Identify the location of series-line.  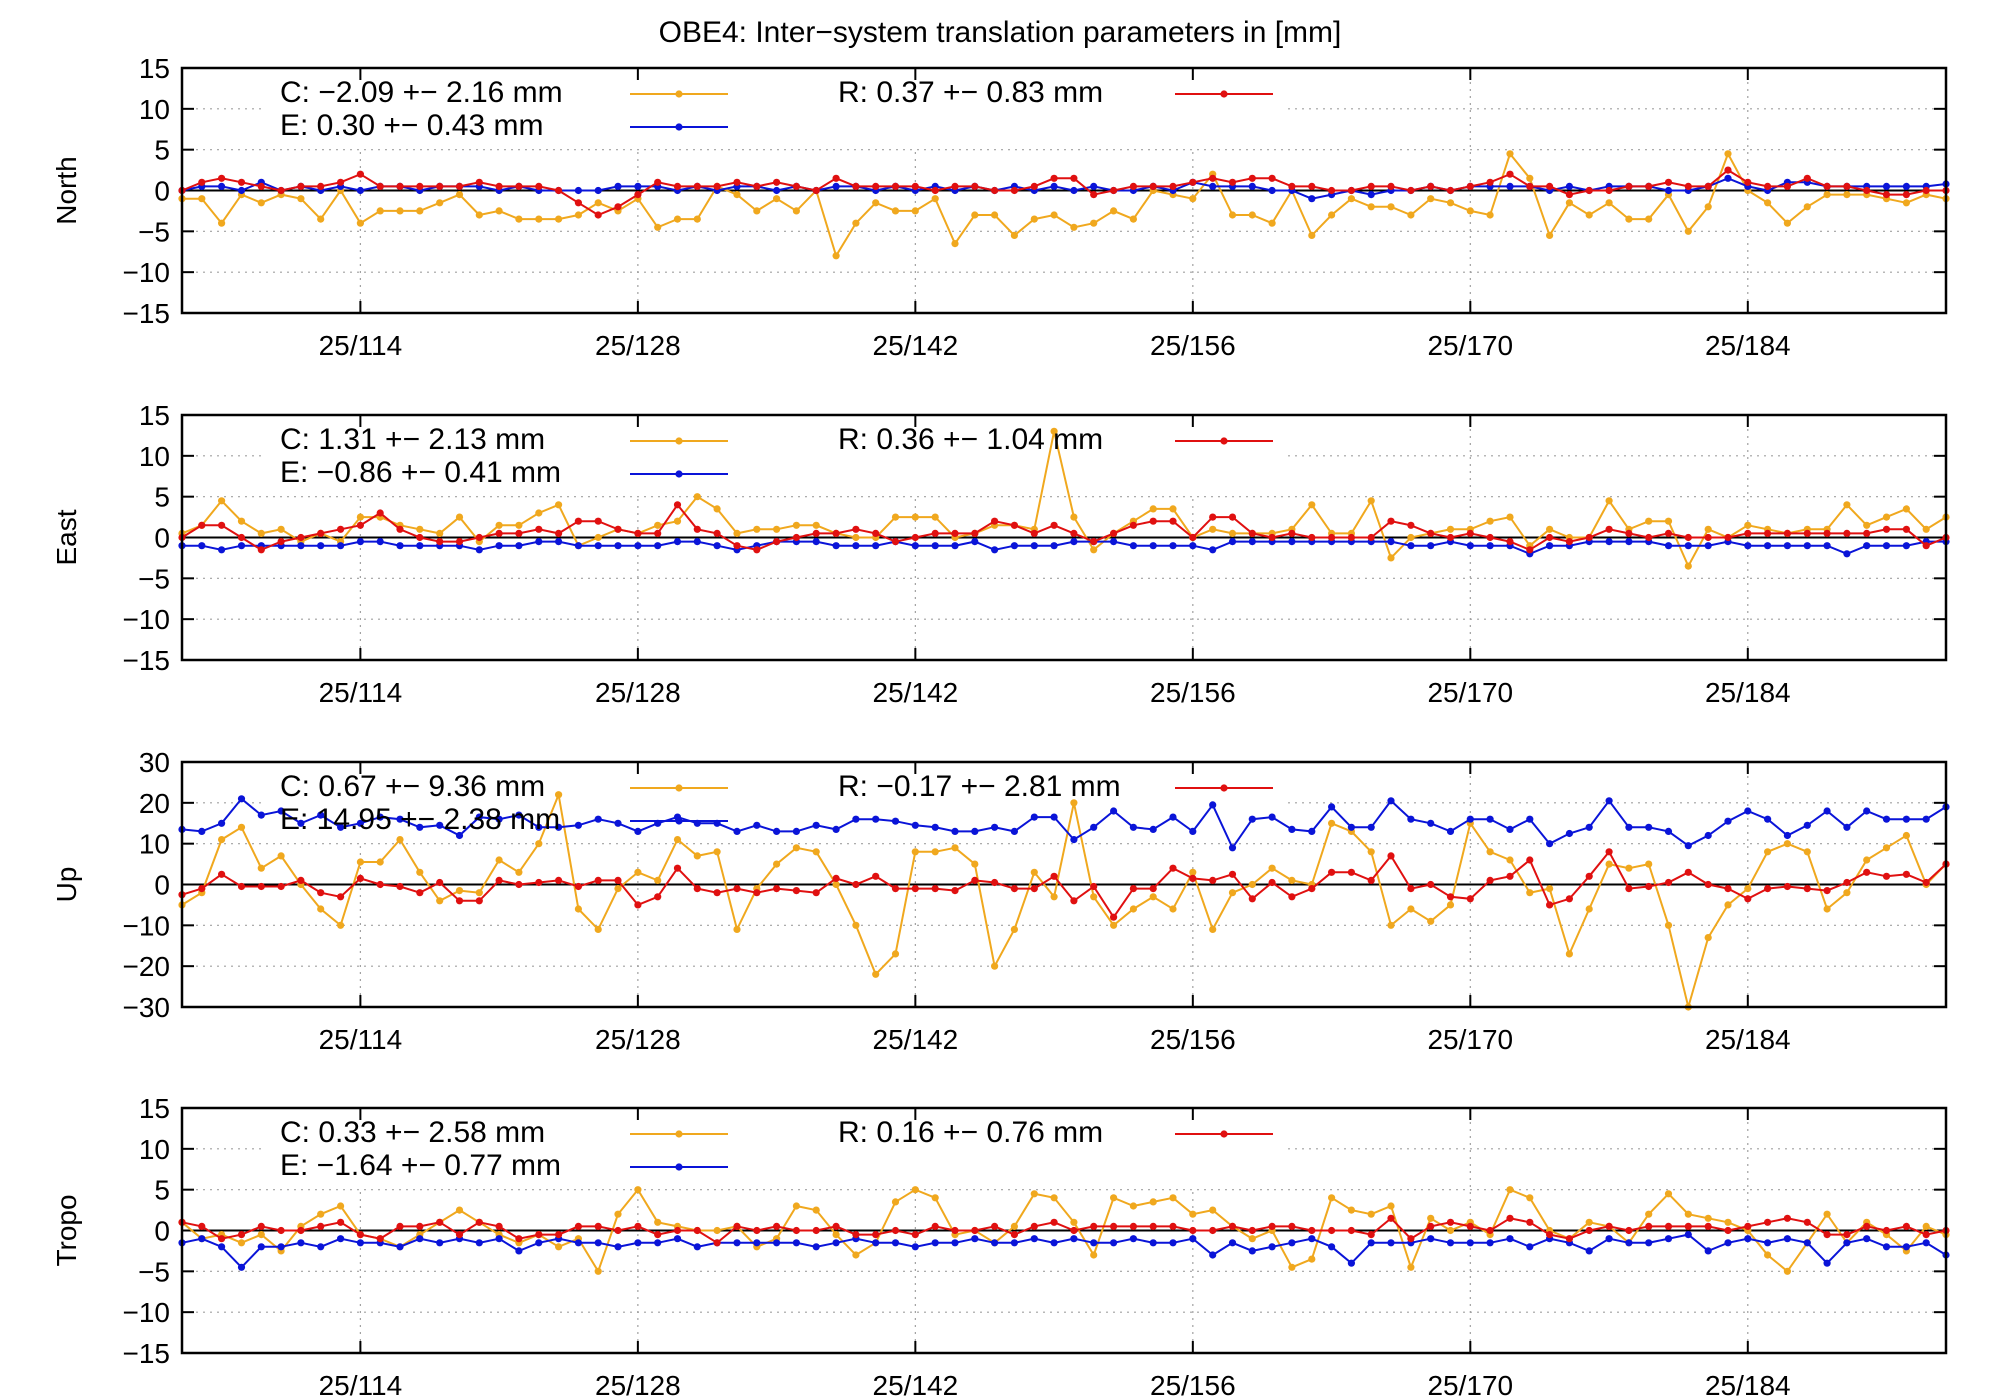
(1064, 205).